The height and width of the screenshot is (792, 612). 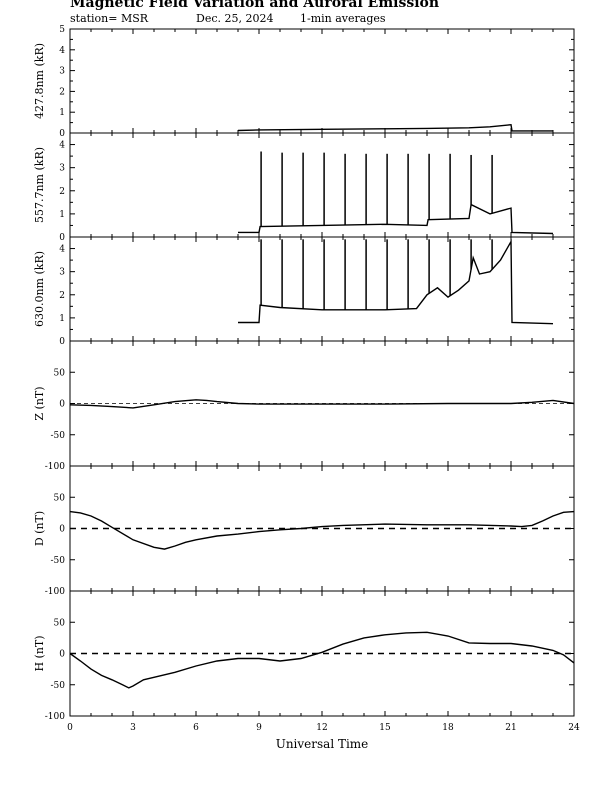 I want to click on ytick-label-6300nm-4: 4, so click(x=62, y=250).